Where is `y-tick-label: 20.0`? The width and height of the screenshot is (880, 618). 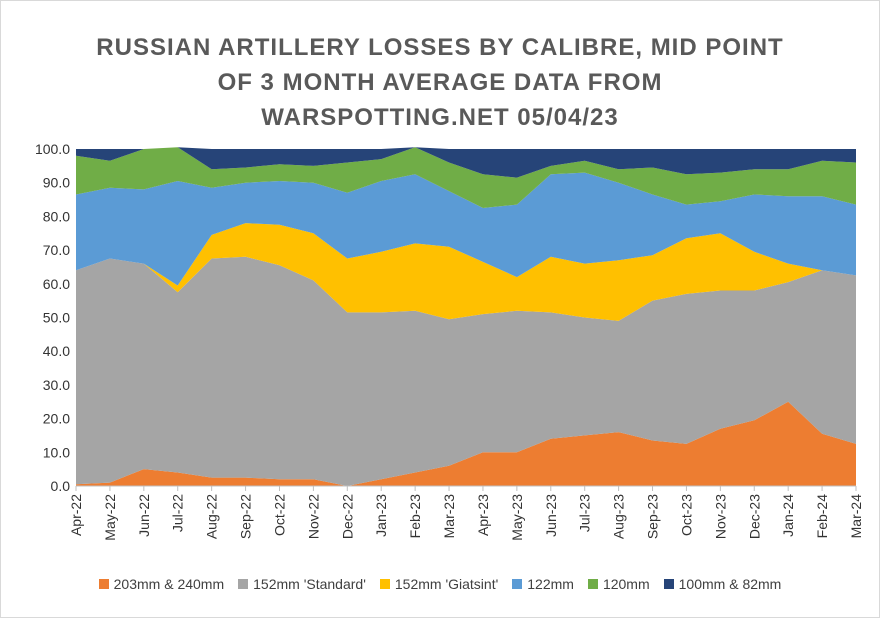 y-tick-label: 20.0 is located at coordinates (56, 419).